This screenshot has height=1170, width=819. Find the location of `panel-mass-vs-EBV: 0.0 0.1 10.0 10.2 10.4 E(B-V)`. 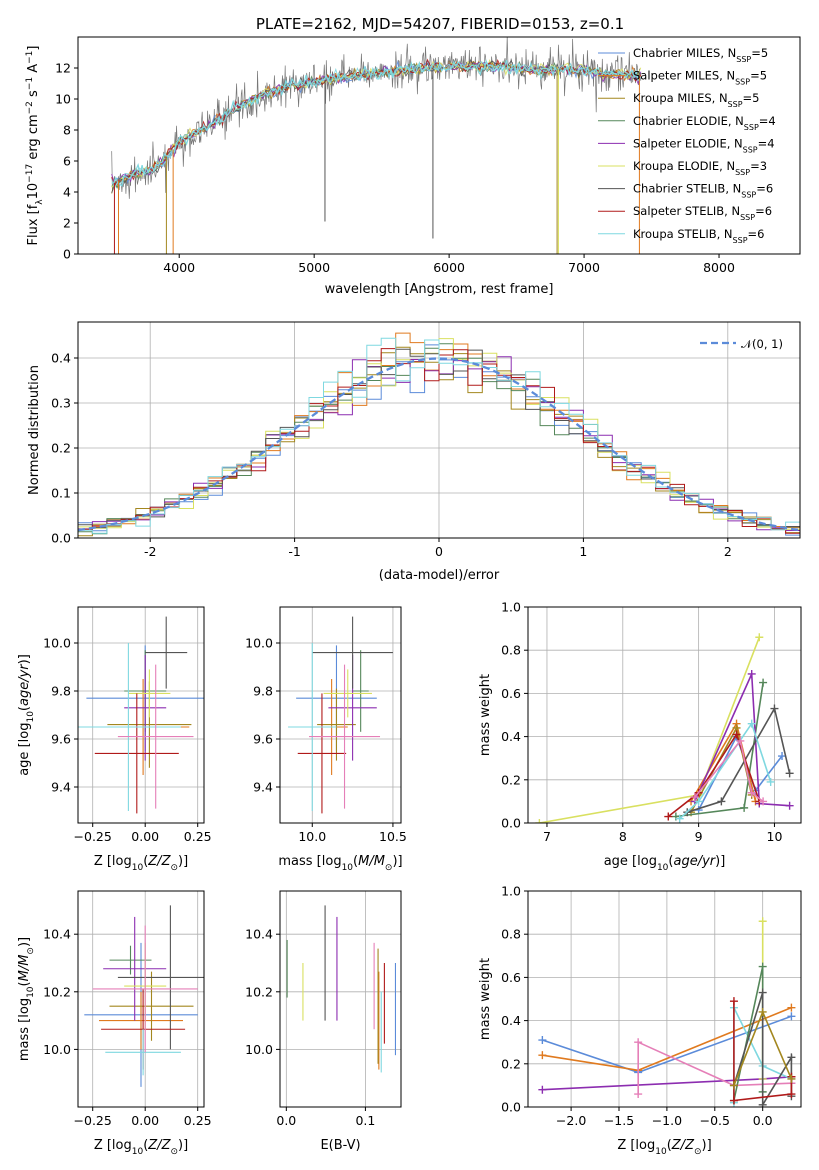

panel-mass-vs-EBV: 0.0 0.1 10.0 10.2 10.4 E(B-V) is located at coordinates (323, 1021).